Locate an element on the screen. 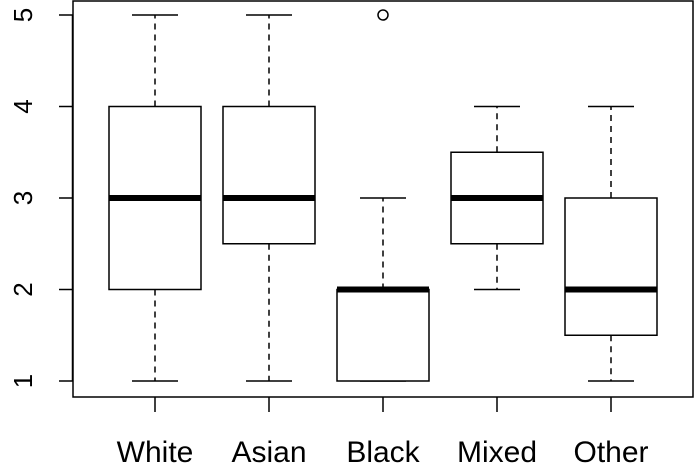 This screenshot has width=696, height=469. box-asian is located at coordinates (269, 198).